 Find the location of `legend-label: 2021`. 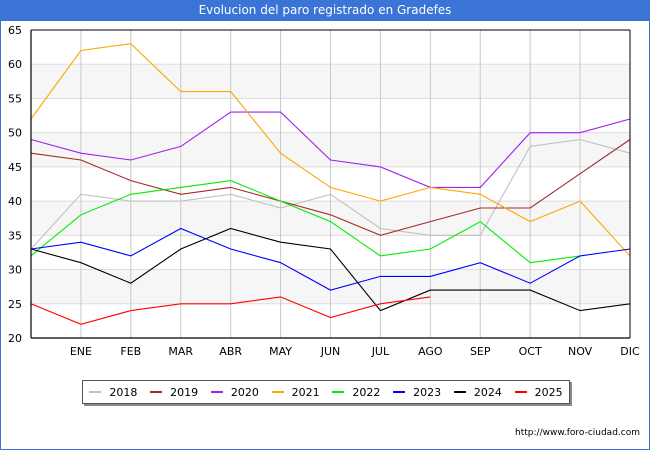

legend-label: 2021 is located at coordinates (305, 392).